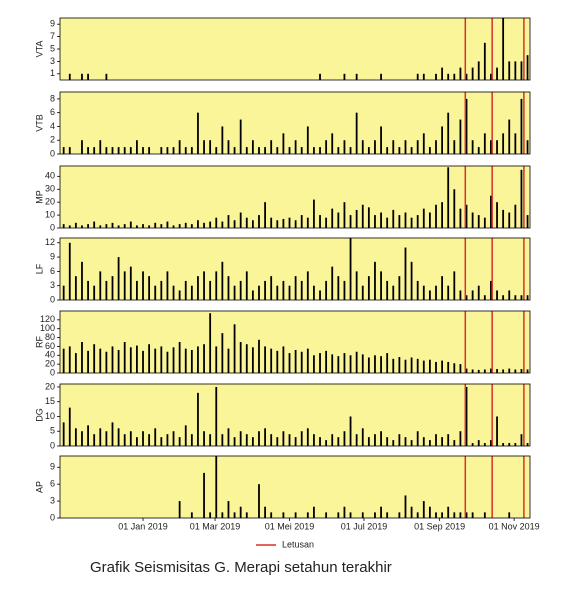 Image resolution: width=565 pixels, height=611 pixels. I want to click on y-tick-label: 3, so click(52, 285).